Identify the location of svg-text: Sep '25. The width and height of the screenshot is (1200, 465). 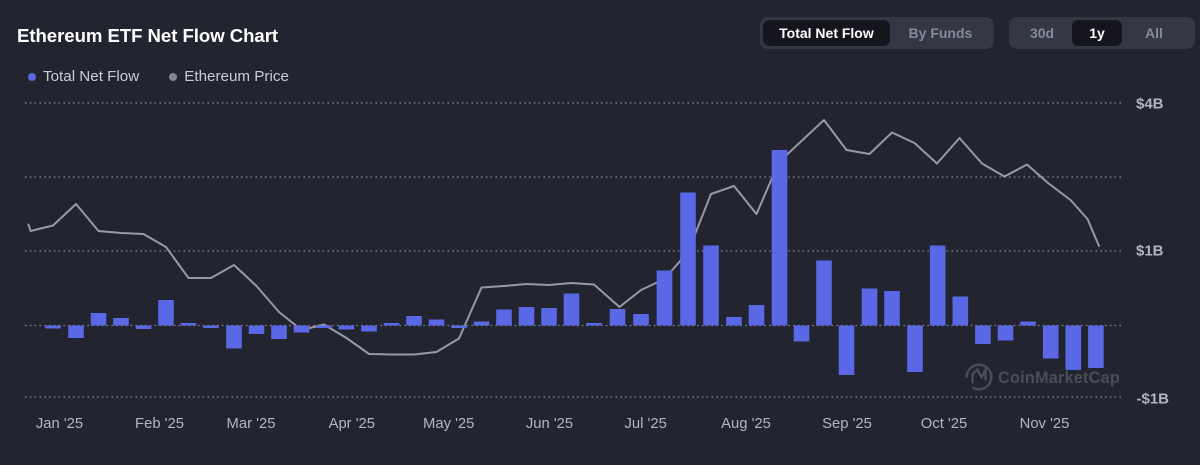
(847, 424).